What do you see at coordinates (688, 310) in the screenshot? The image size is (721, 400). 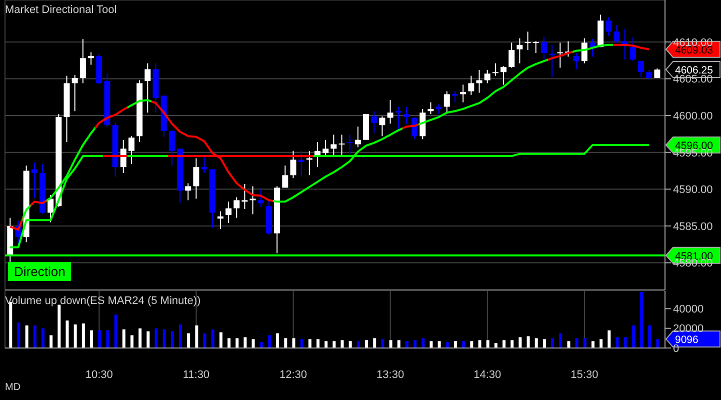 I see `y-tick-label: 40000` at bounding box center [688, 310].